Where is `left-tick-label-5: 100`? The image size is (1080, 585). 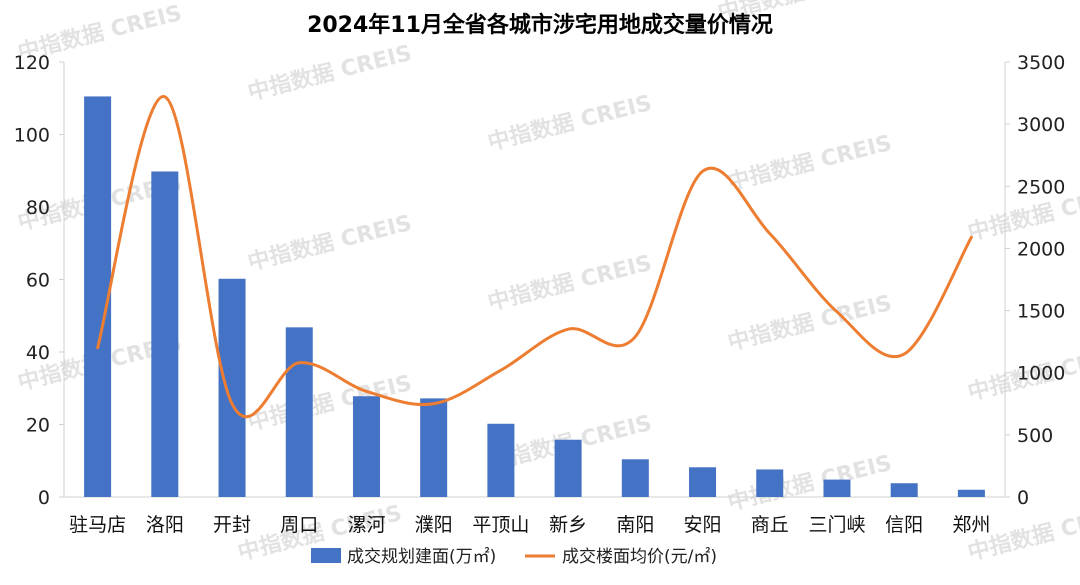 left-tick-label-5: 100 is located at coordinates (32, 136).